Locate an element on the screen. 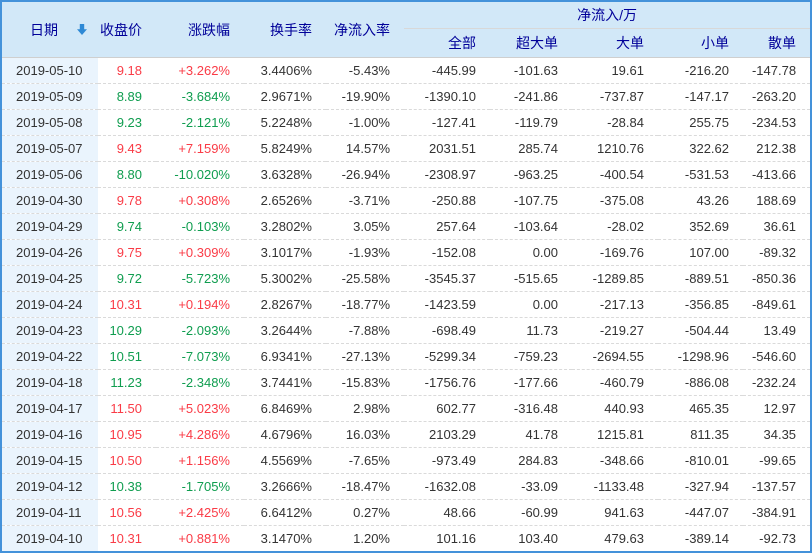 The width and height of the screenshot is (812, 553). change-cell: +4.286% is located at coordinates (200, 434).